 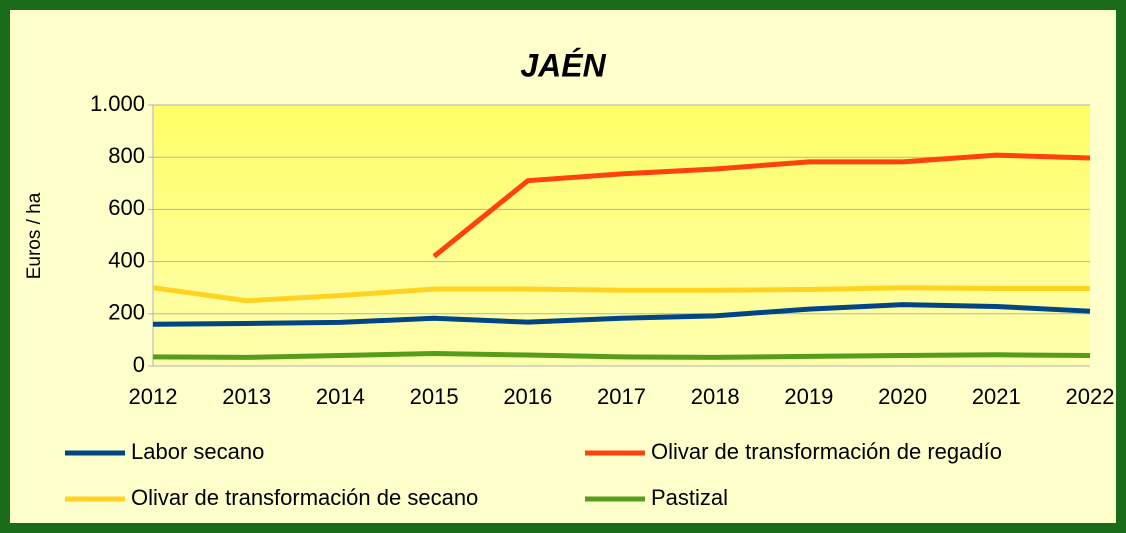 I want to click on x-tick-label: 2017, so click(x=621, y=396).